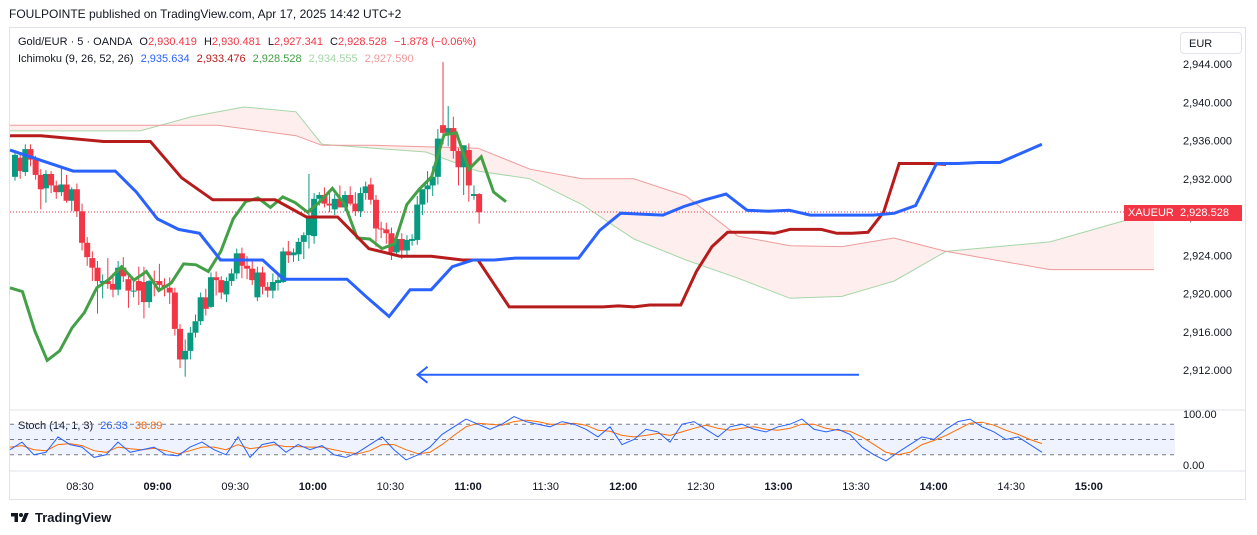 The height and width of the screenshot is (535, 1257). I want to click on chikou-value: 2,928.528, so click(277, 59).